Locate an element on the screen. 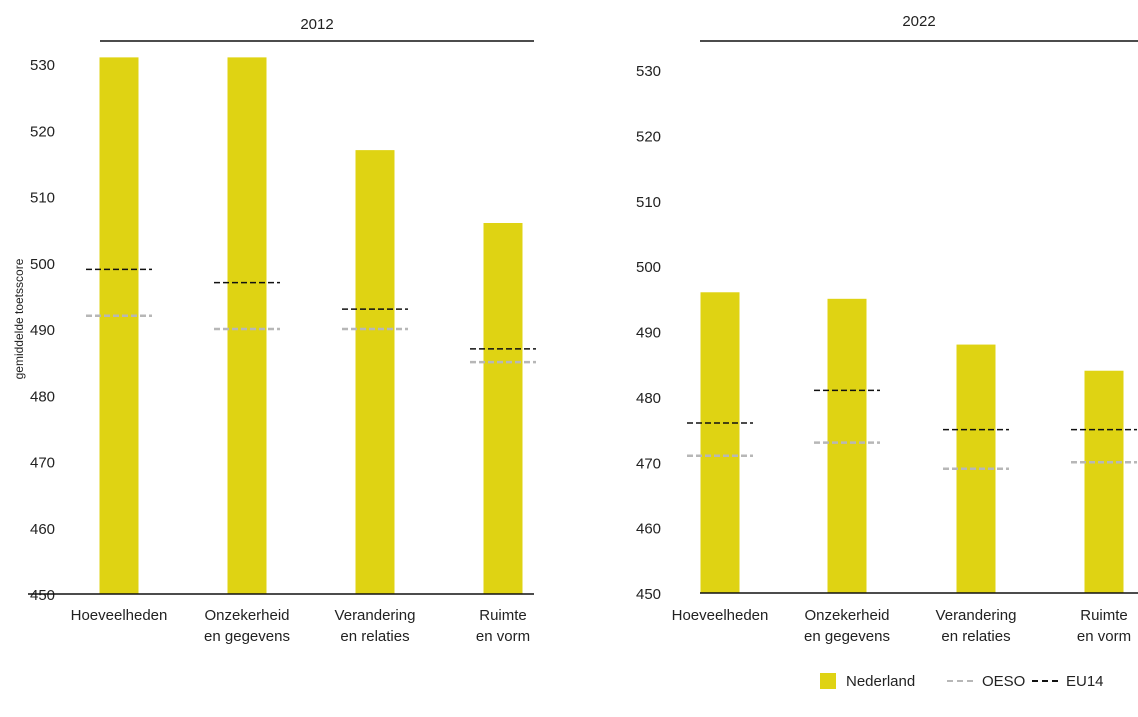  legend: Nederland OESO EU14 is located at coordinates (962, 681).